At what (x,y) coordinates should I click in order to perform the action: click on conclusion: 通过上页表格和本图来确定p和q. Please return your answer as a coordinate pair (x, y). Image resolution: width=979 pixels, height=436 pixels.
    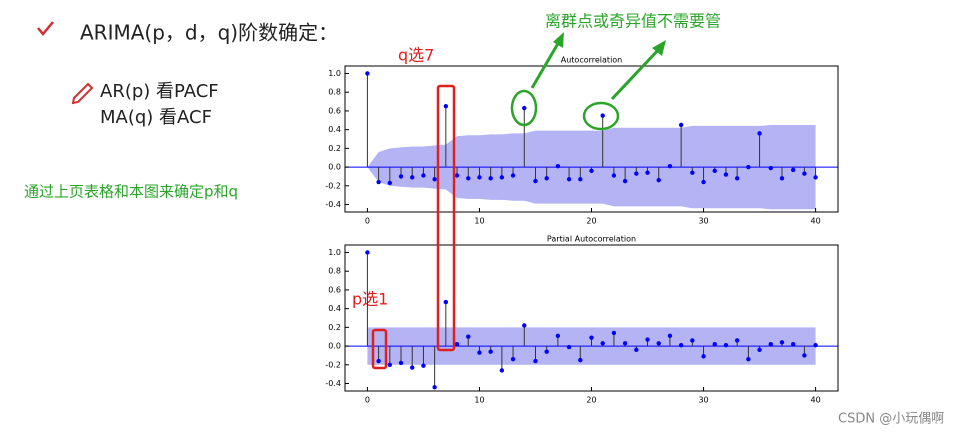
    Looking at the image, I should click on (131, 192).